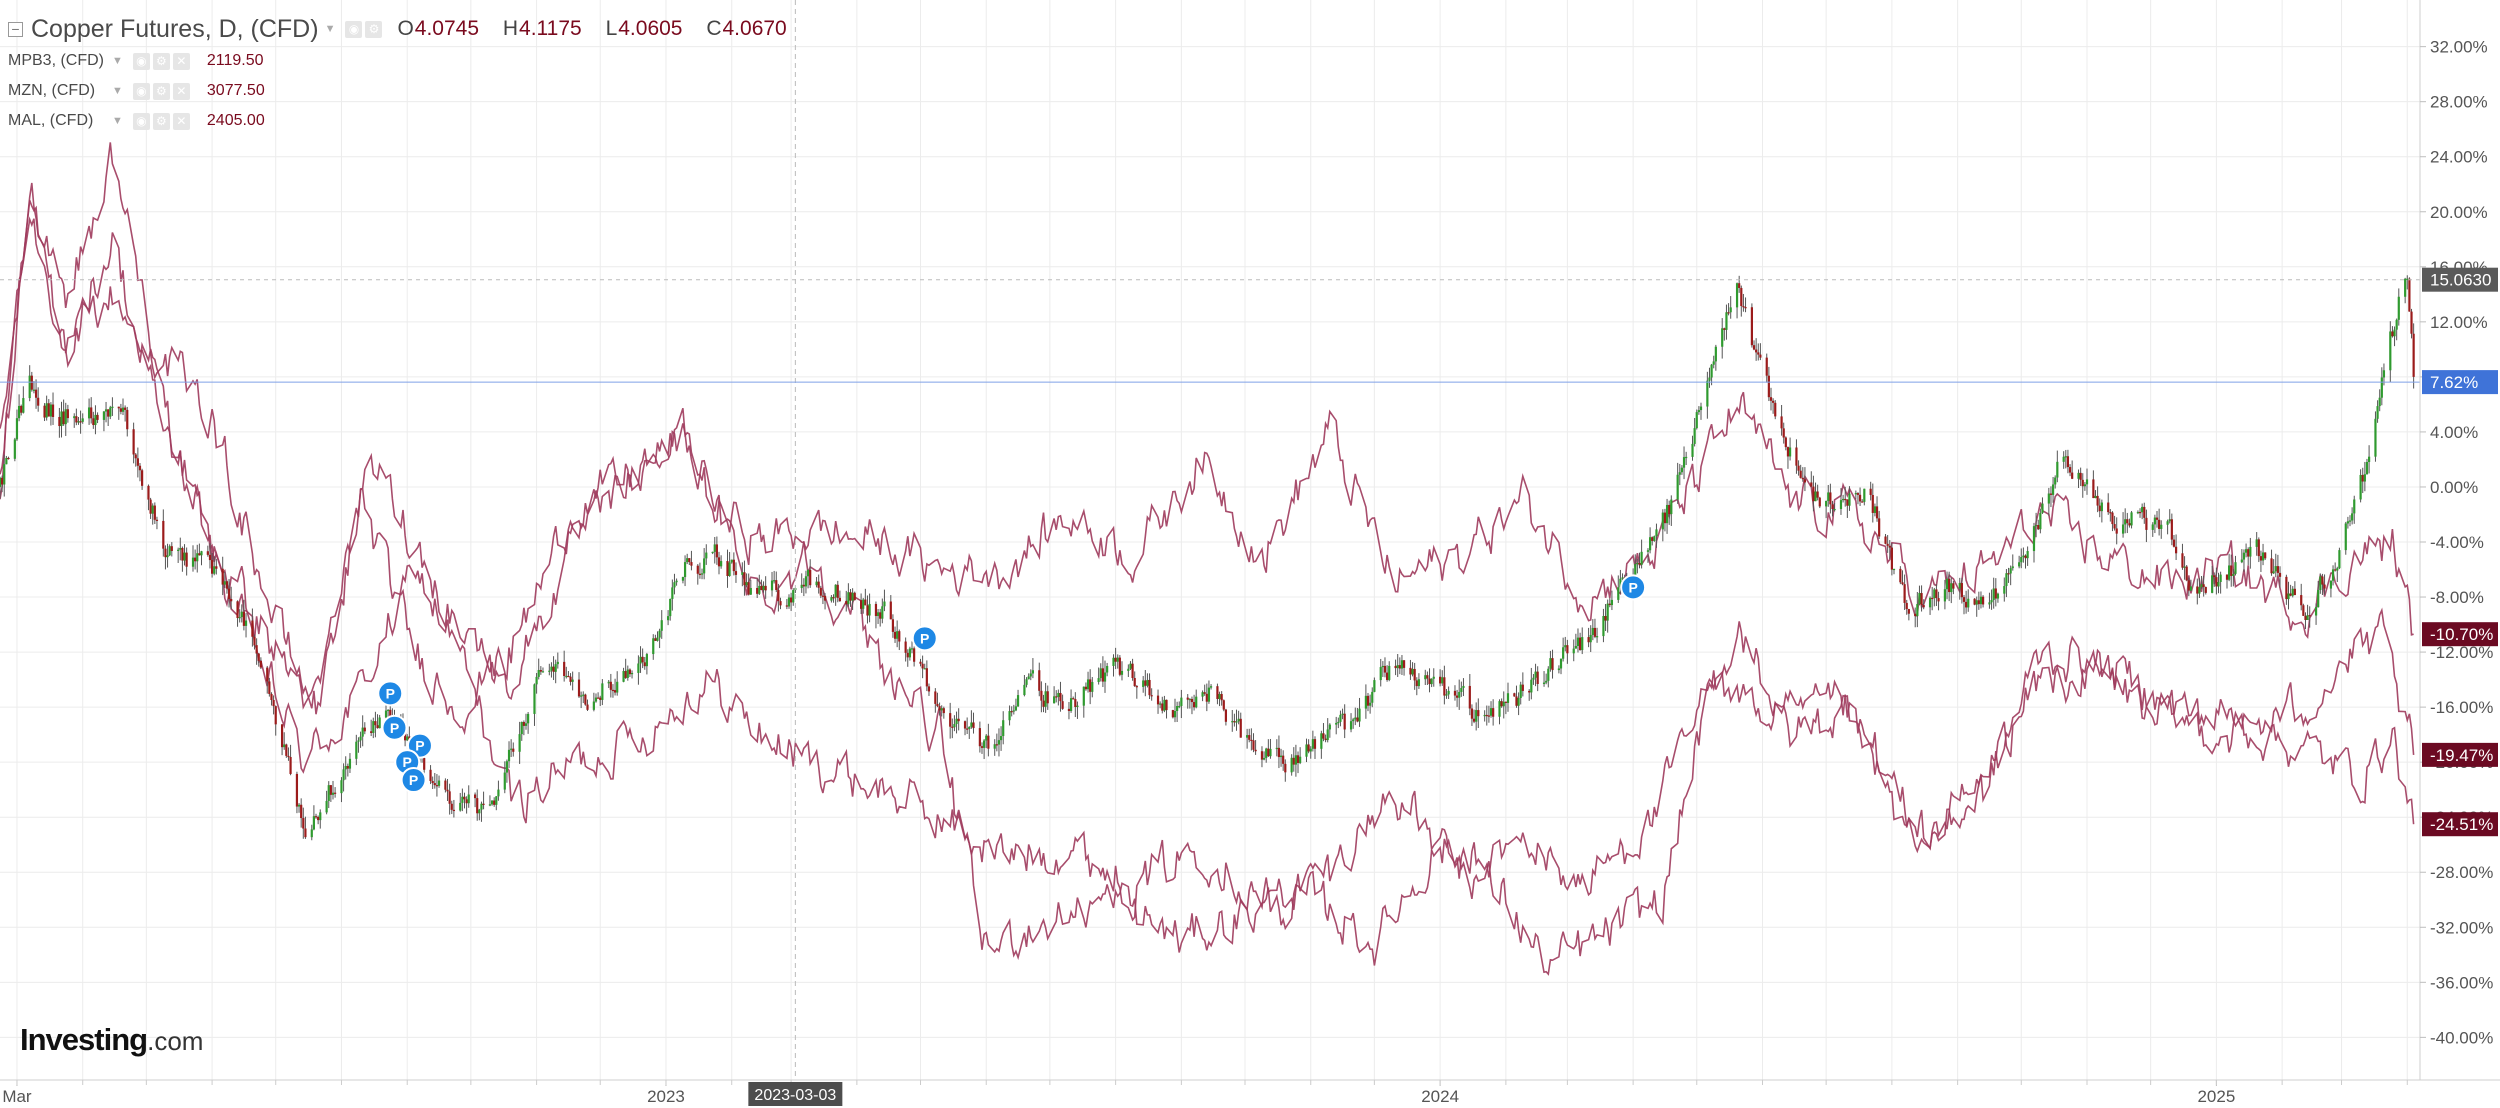 The image size is (2500, 1108). What do you see at coordinates (84, 1039) in the screenshot?
I see `logo-brand: Investing` at bounding box center [84, 1039].